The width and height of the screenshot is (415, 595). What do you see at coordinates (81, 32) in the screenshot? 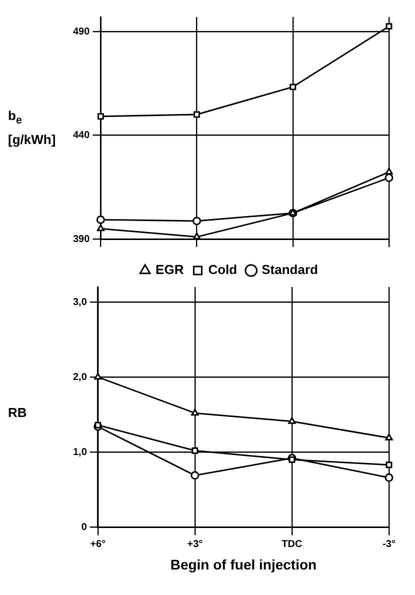
I see `y-tick-label: 490` at bounding box center [81, 32].